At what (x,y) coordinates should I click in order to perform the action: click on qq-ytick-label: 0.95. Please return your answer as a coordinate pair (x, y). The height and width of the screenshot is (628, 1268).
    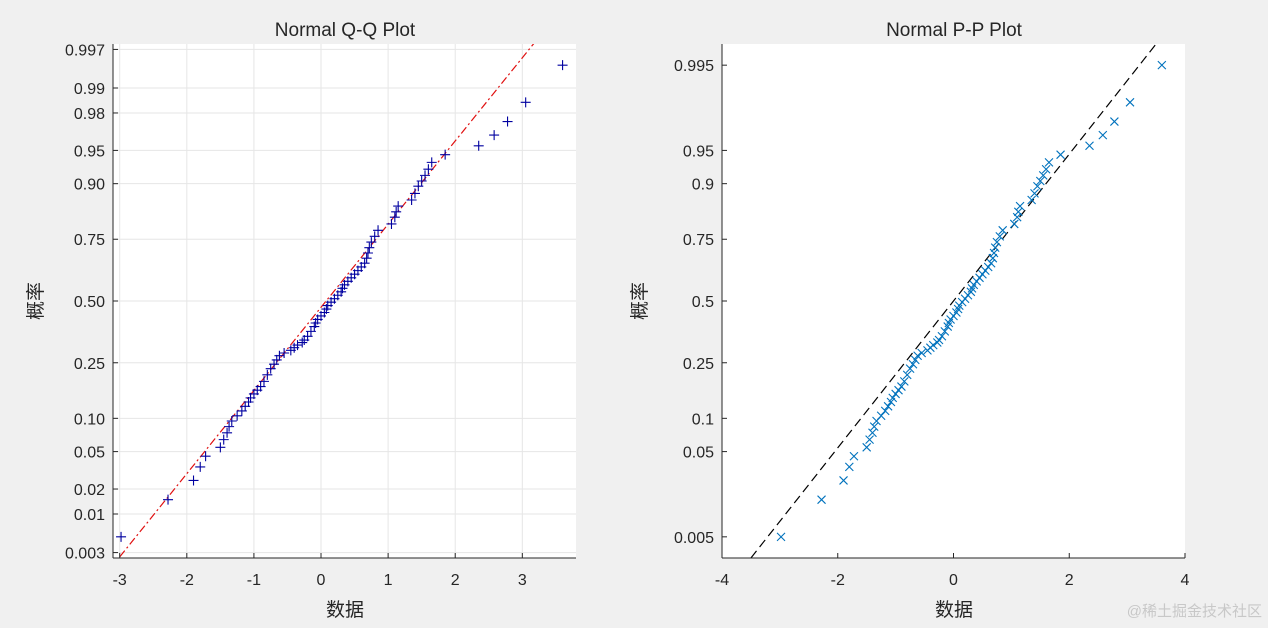
    Looking at the image, I should click on (89, 151).